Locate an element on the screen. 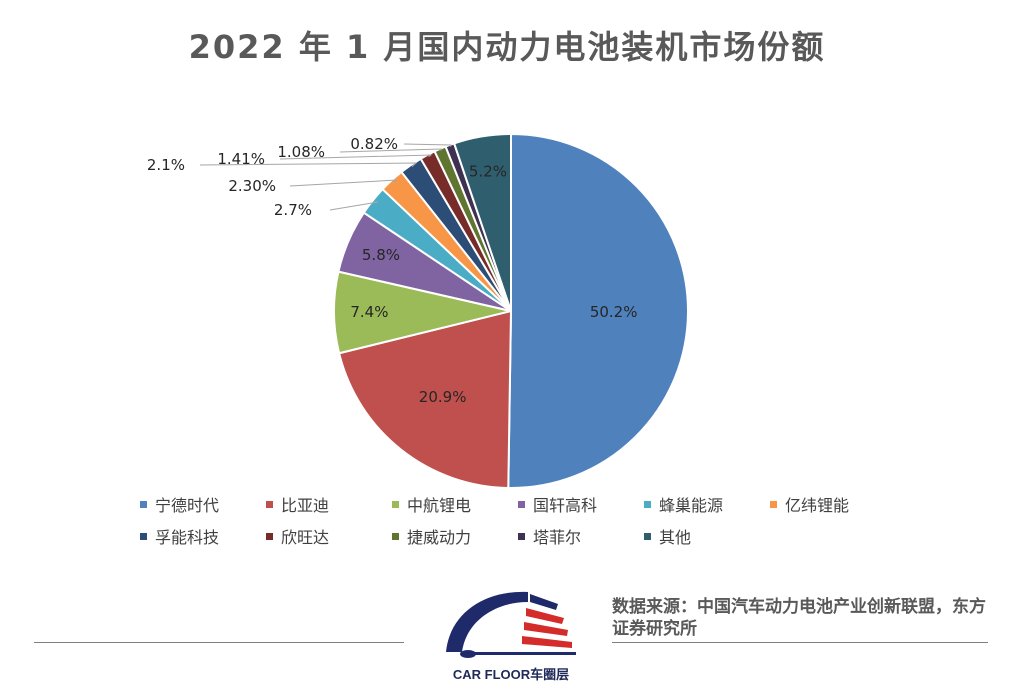 This screenshot has width=1014, height=694. legend-label-2: 中航锂电 is located at coordinates (439, 505).